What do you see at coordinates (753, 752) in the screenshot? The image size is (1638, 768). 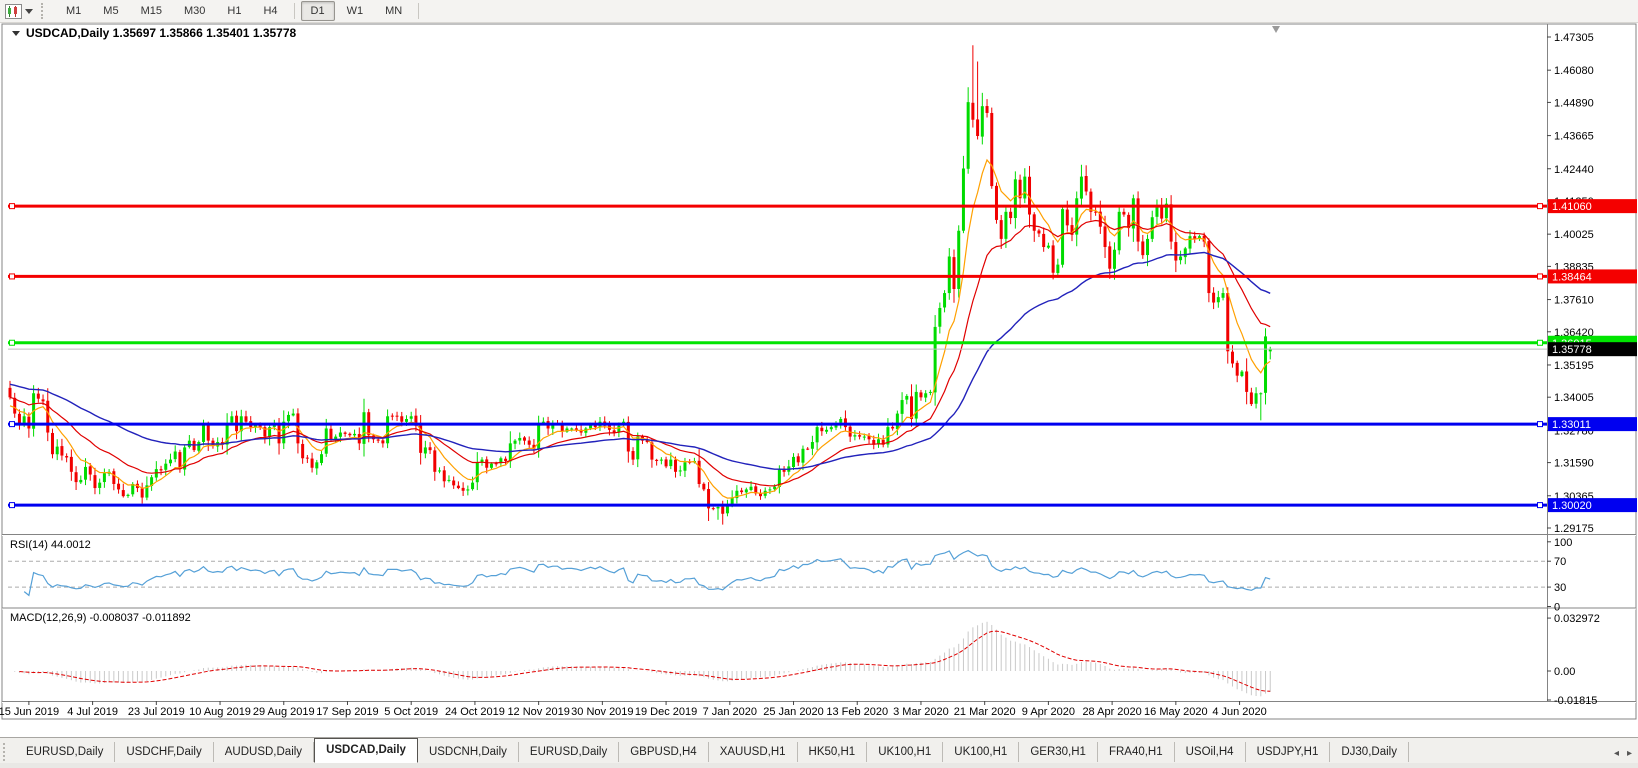 I see `chart-tab-xauusd-h1: XAUUSD,H1` at bounding box center [753, 752].